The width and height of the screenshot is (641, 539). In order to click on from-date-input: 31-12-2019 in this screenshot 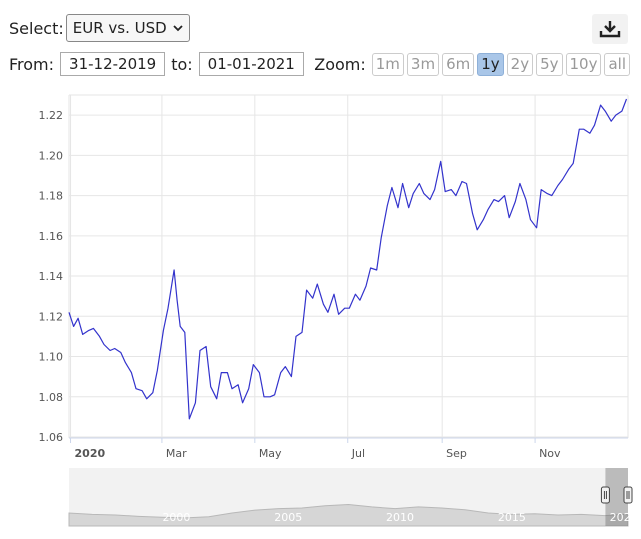, I will do `click(113, 64)`.